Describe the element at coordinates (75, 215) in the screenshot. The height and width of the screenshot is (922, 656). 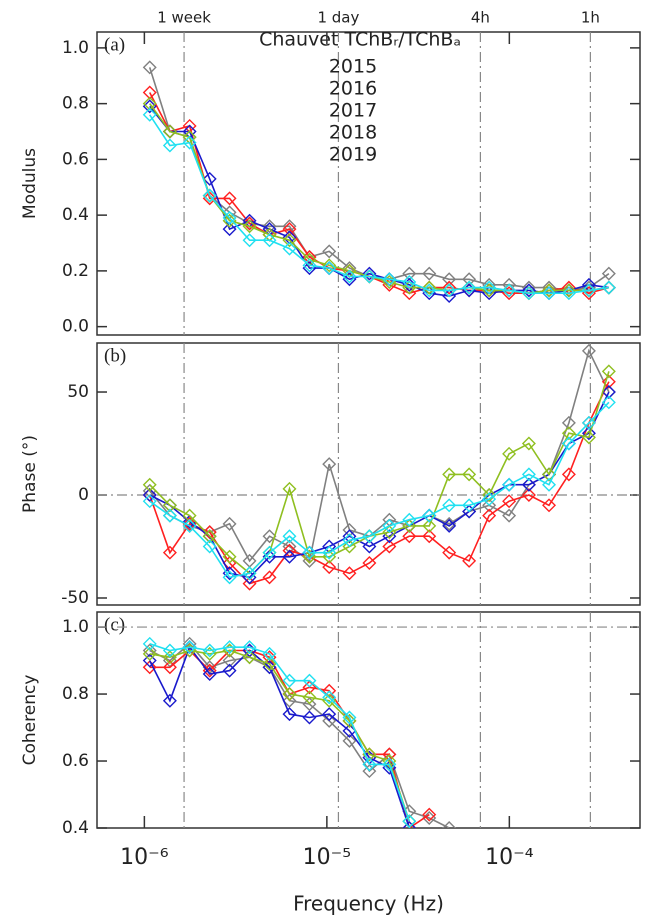
I see `y-tick-label: 0.4` at that location.